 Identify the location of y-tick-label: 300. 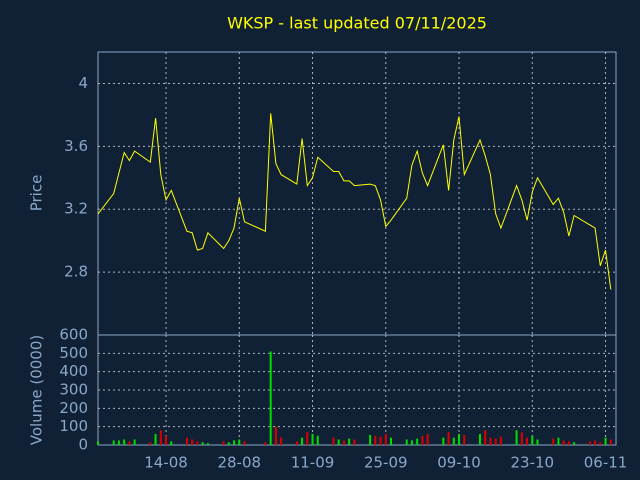
(73, 390).